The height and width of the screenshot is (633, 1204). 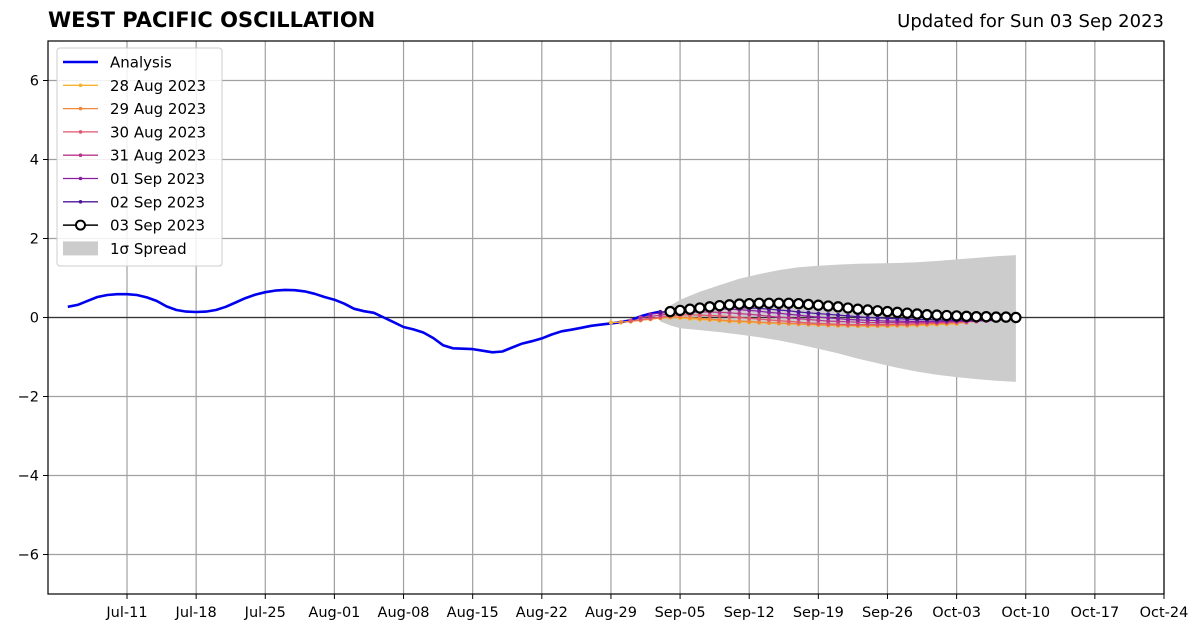 I want to click on legend-item: 03 Sep 2023, so click(x=134, y=226).